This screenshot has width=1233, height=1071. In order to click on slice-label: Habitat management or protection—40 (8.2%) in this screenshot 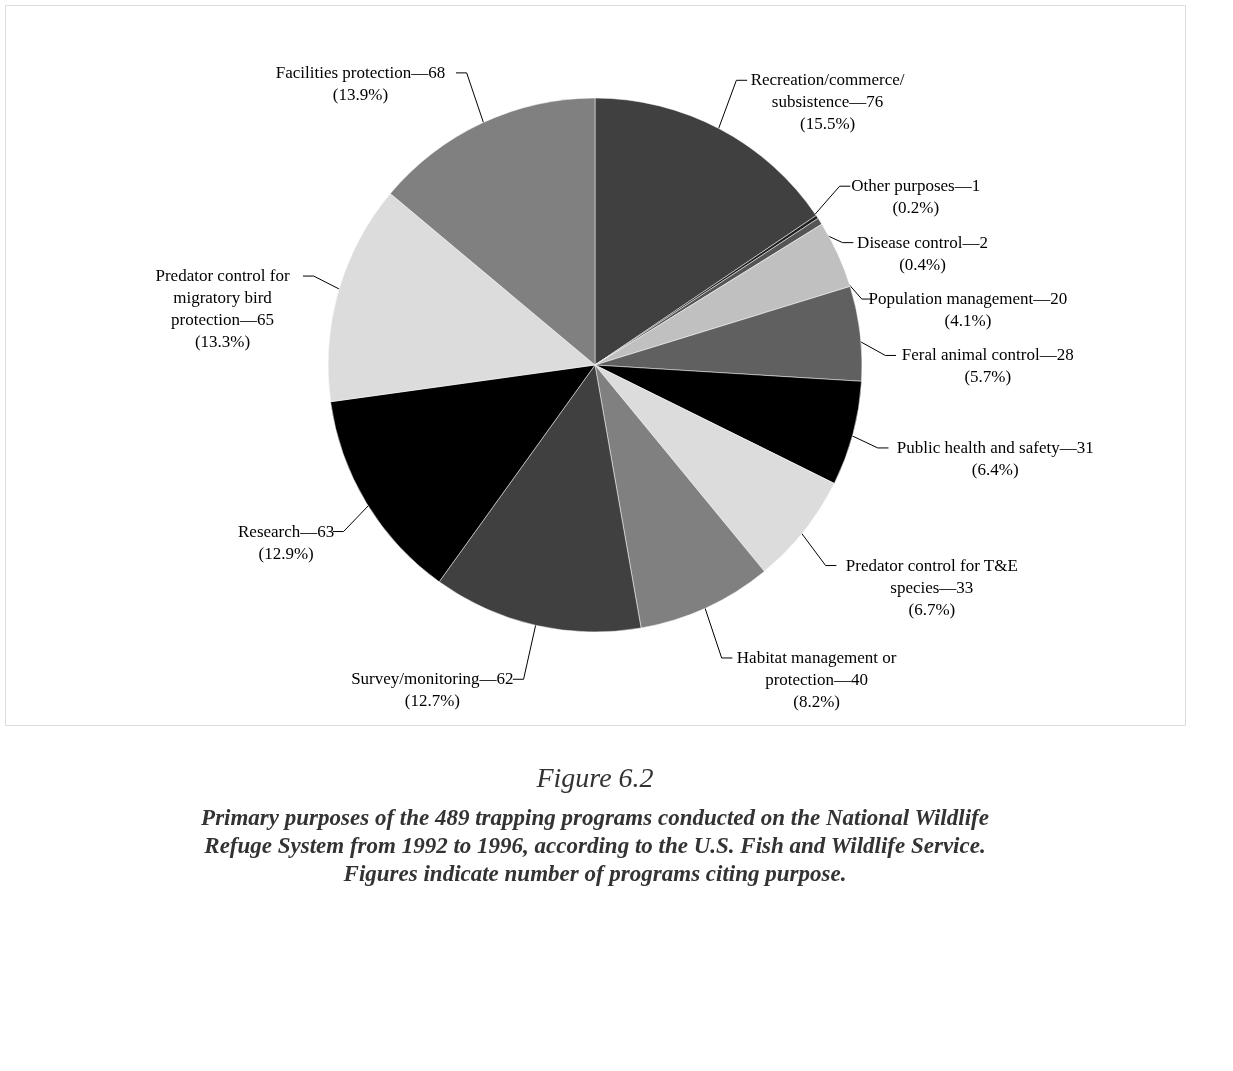, I will do `click(816, 679)`.